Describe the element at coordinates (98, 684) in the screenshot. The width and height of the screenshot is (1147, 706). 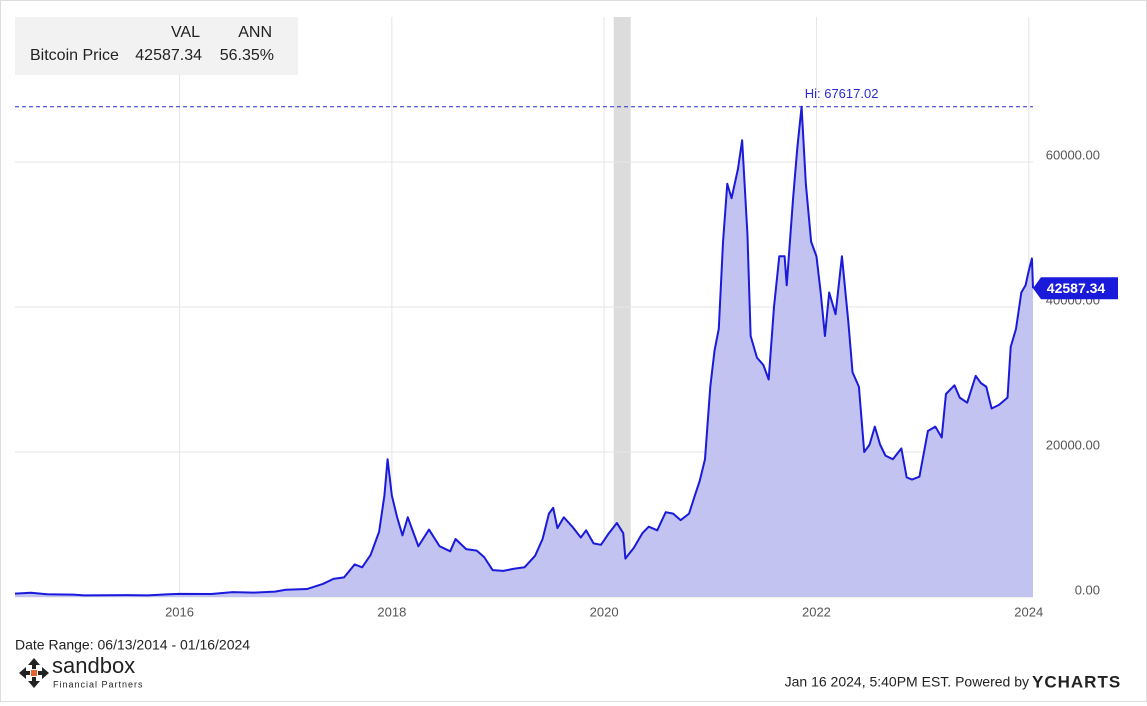
I see `brand-sub: Financial Partners` at that location.